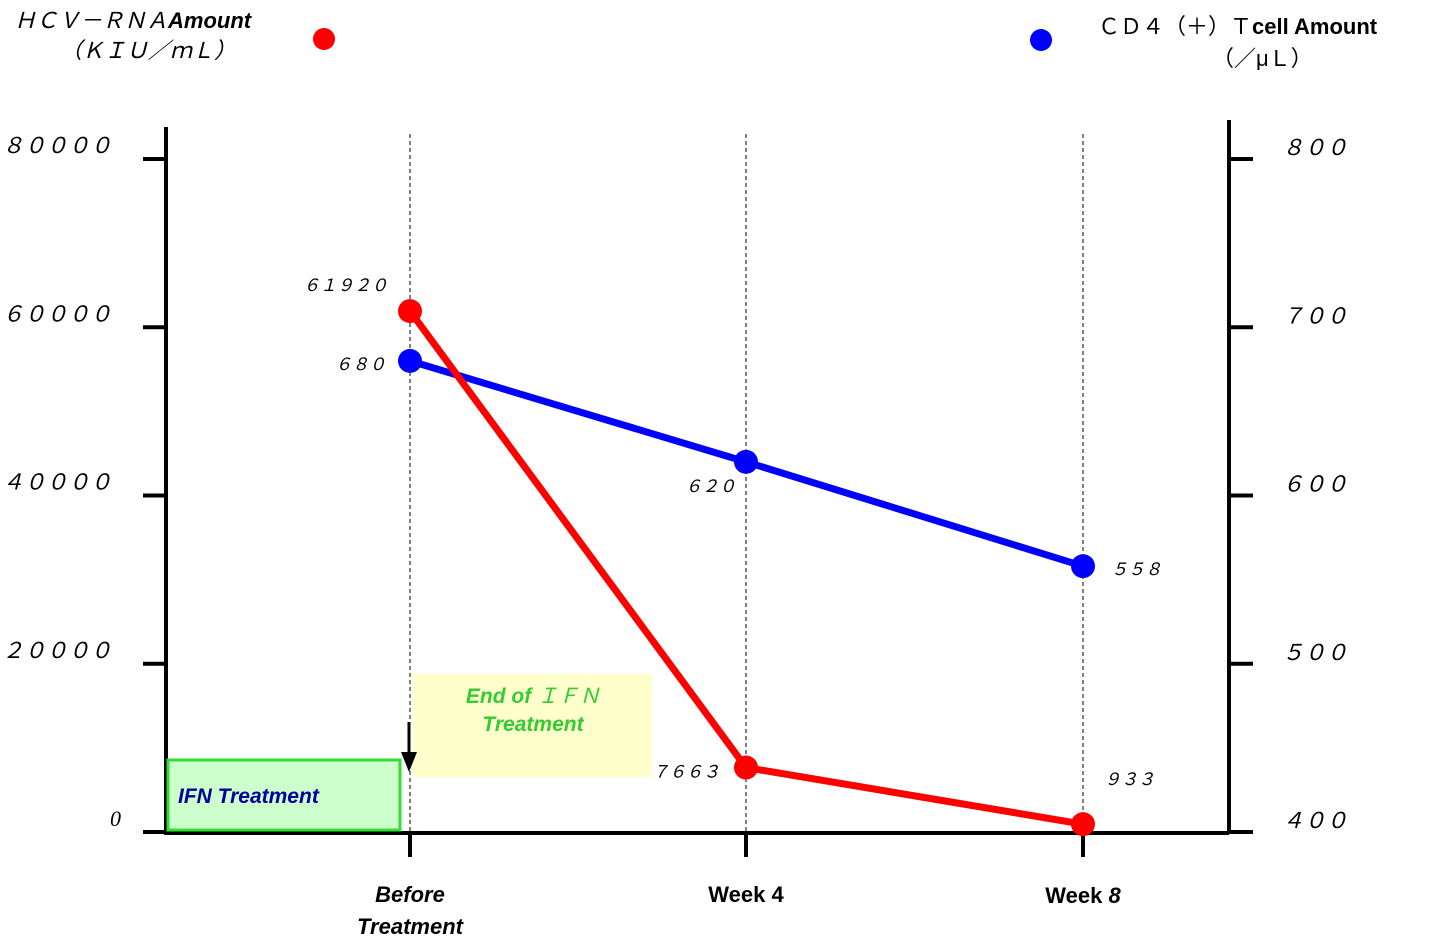 Image resolution: width=1445 pixels, height=944 pixels. Describe the element at coordinates (148, 50) in the screenshot. I see `left-axis-title-line2: （ＫＩＵ／ｍＬ）` at that location.